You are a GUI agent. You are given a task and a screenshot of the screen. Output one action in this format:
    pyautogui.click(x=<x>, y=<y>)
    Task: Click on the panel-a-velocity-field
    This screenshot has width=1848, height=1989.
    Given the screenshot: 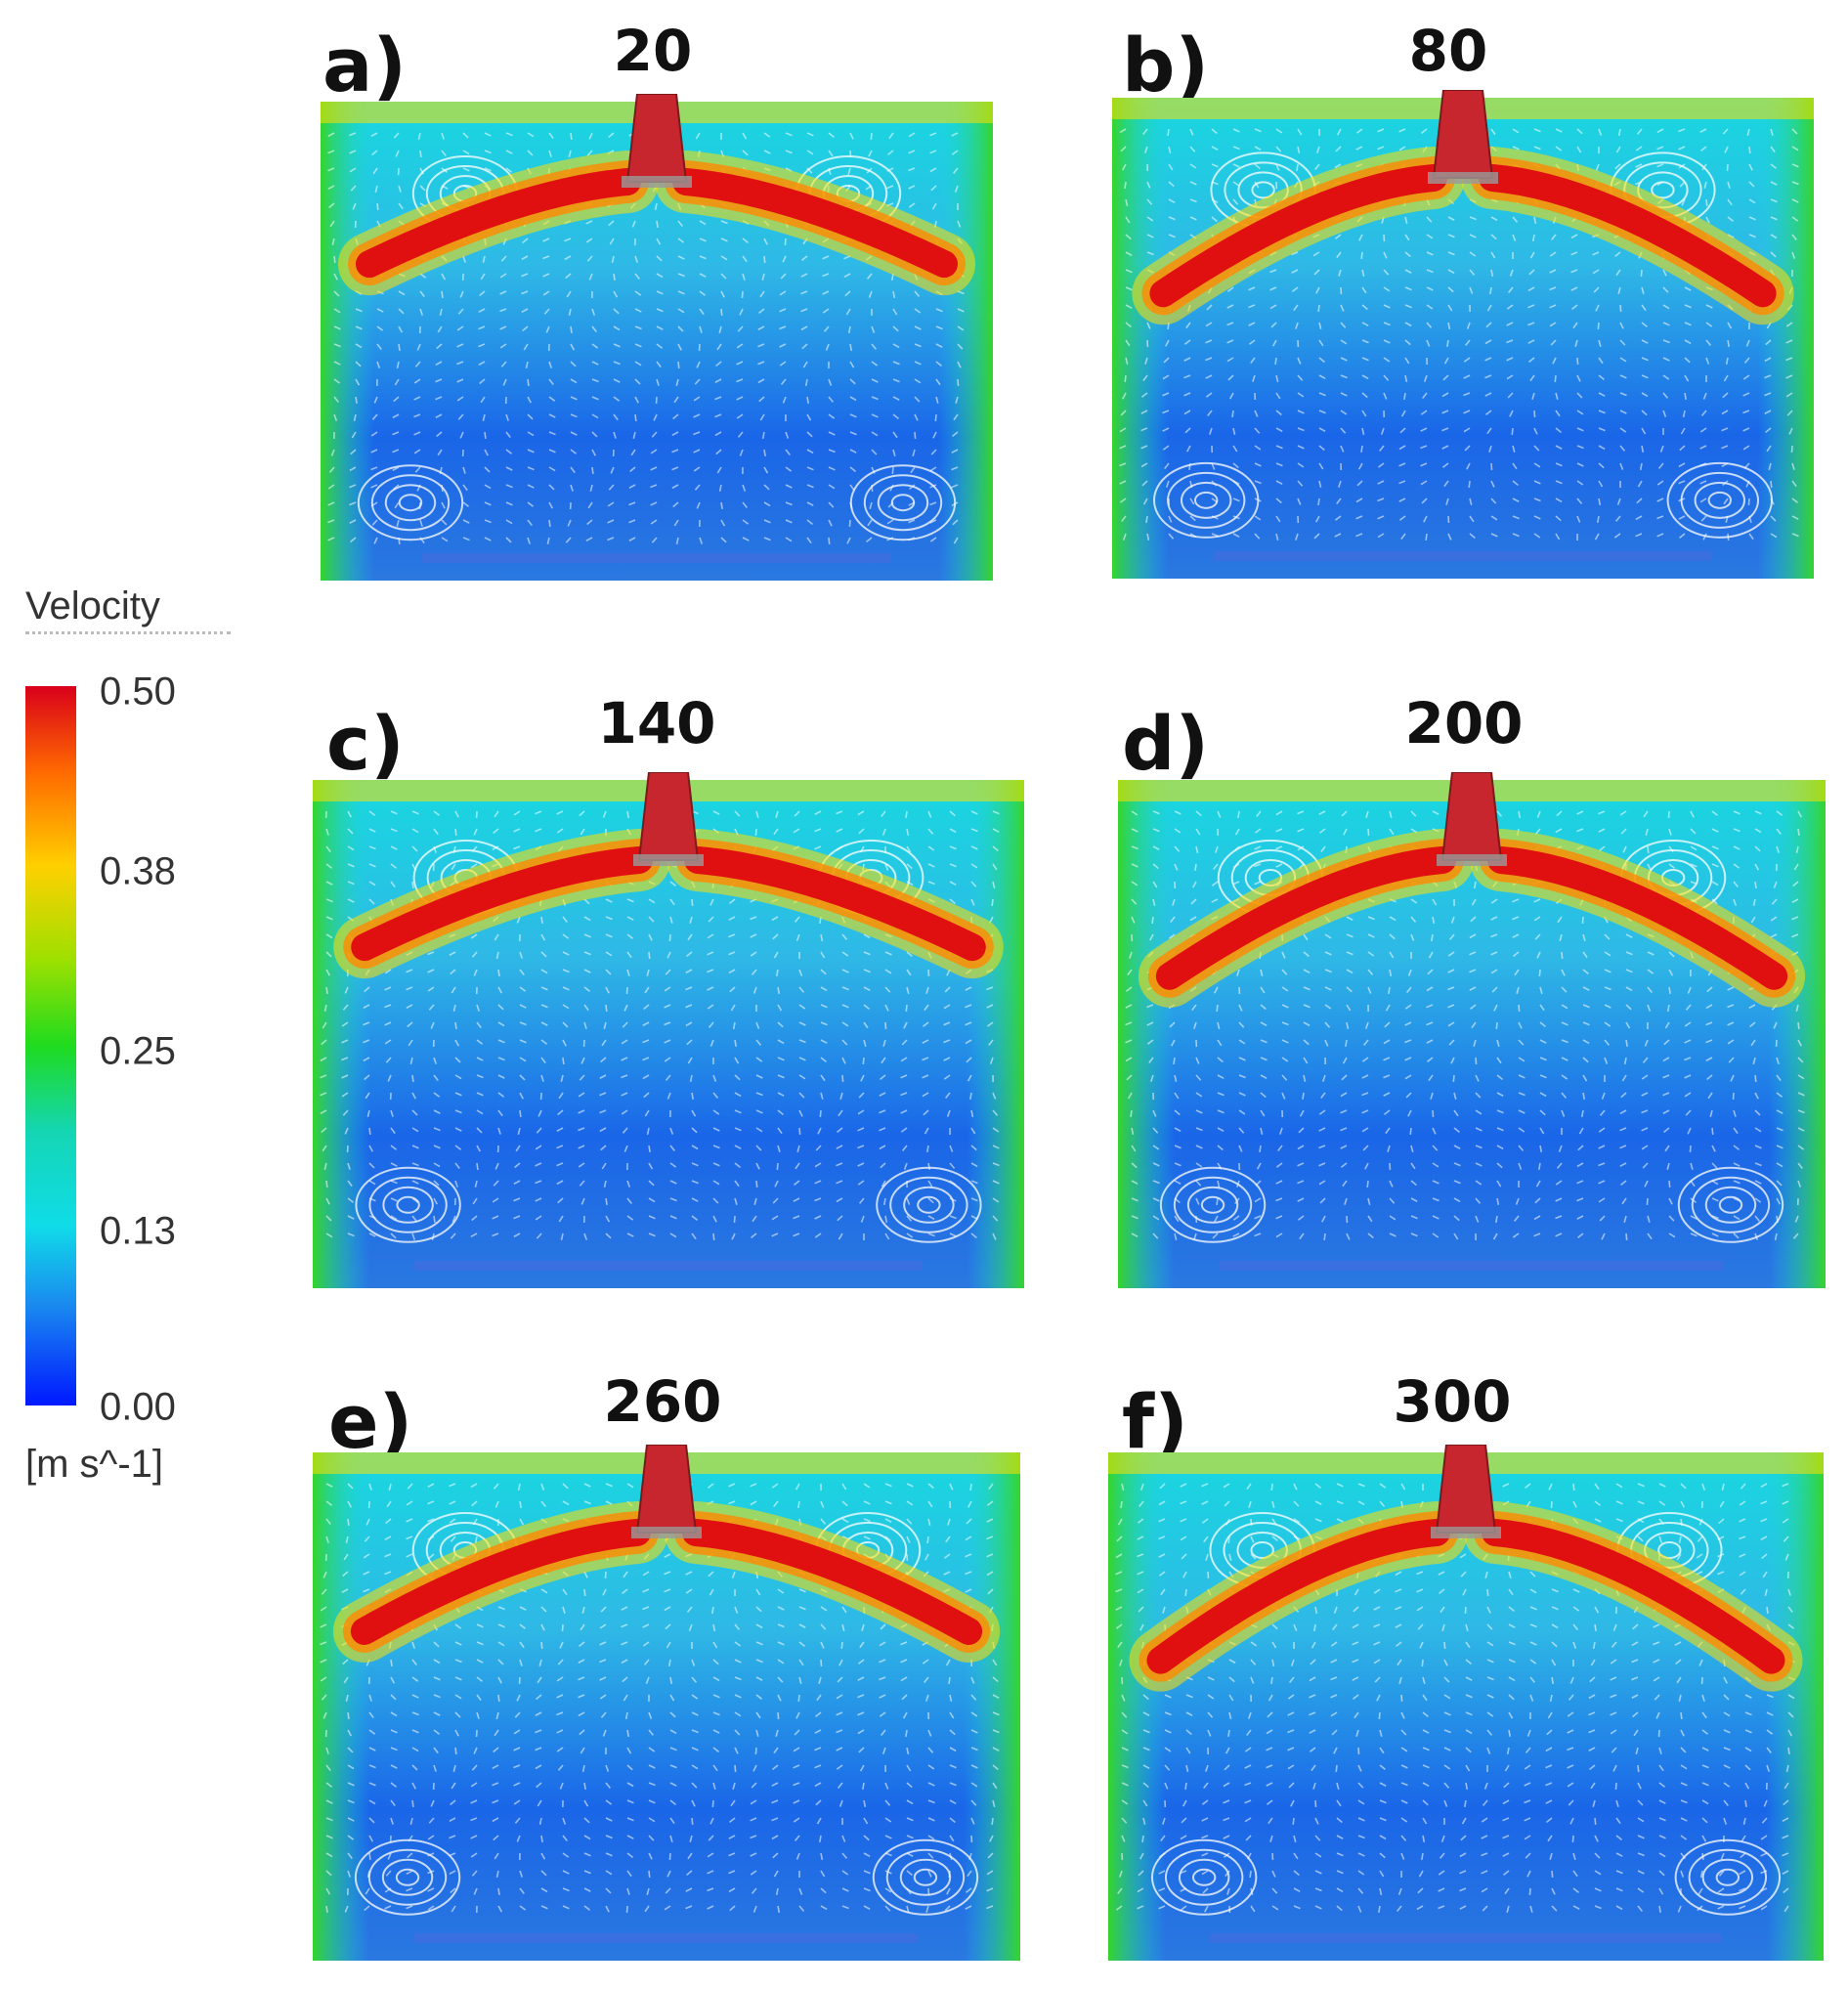 What is the action you would take?
    pyautogui.click(x=657, y=343)
    